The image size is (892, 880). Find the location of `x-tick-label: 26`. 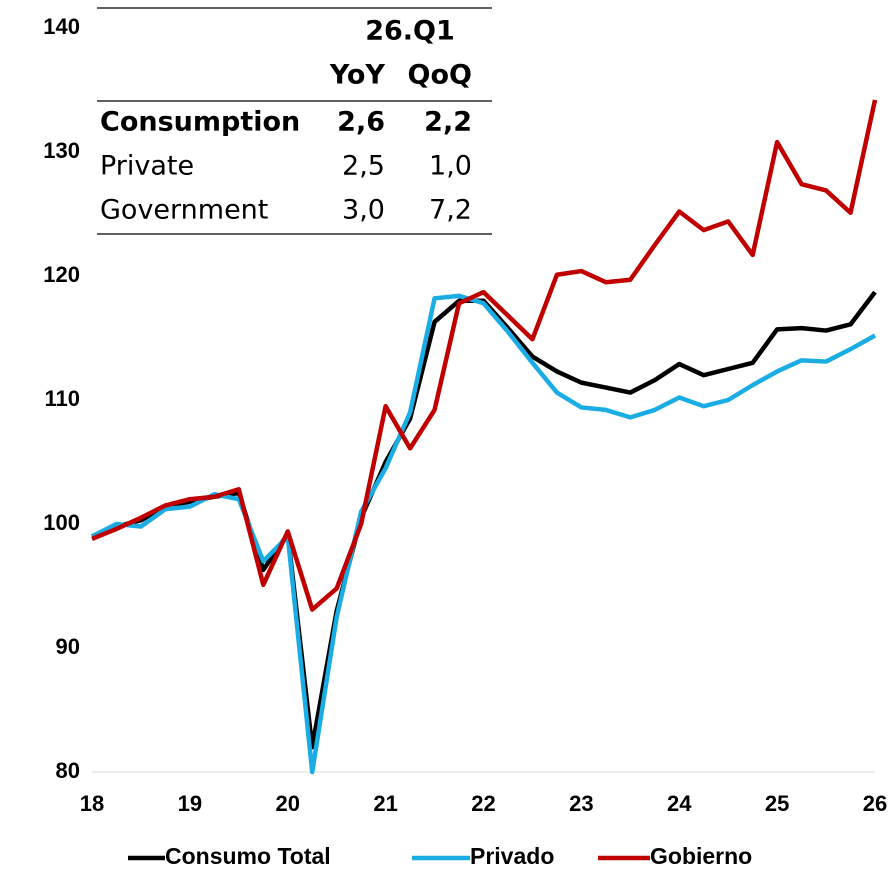

x-tick-label: 26 is located at coordinates (875, 803).